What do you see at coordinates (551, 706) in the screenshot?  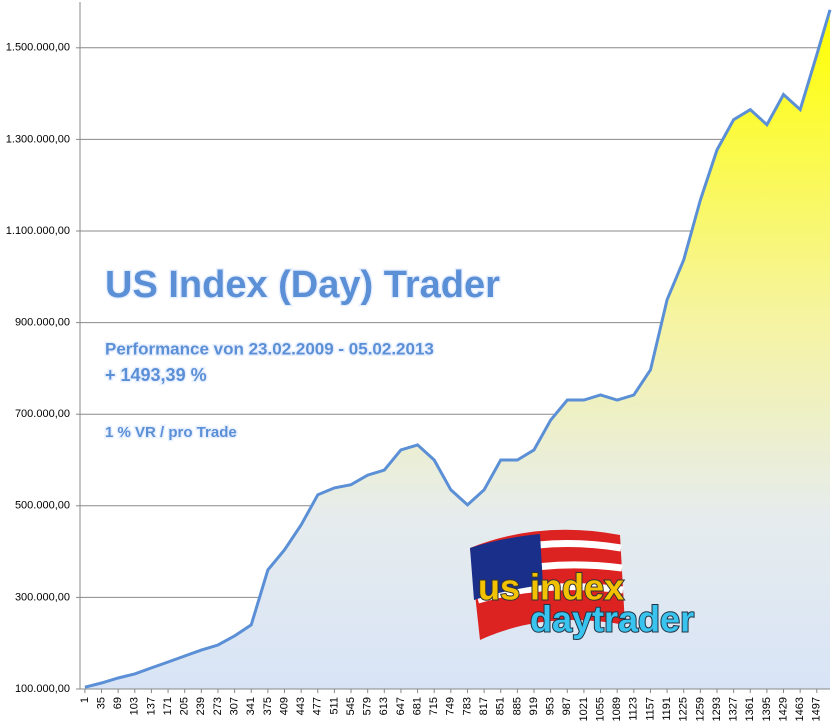 I see `x-tick-label: 953` at bounding box center [551, 706].